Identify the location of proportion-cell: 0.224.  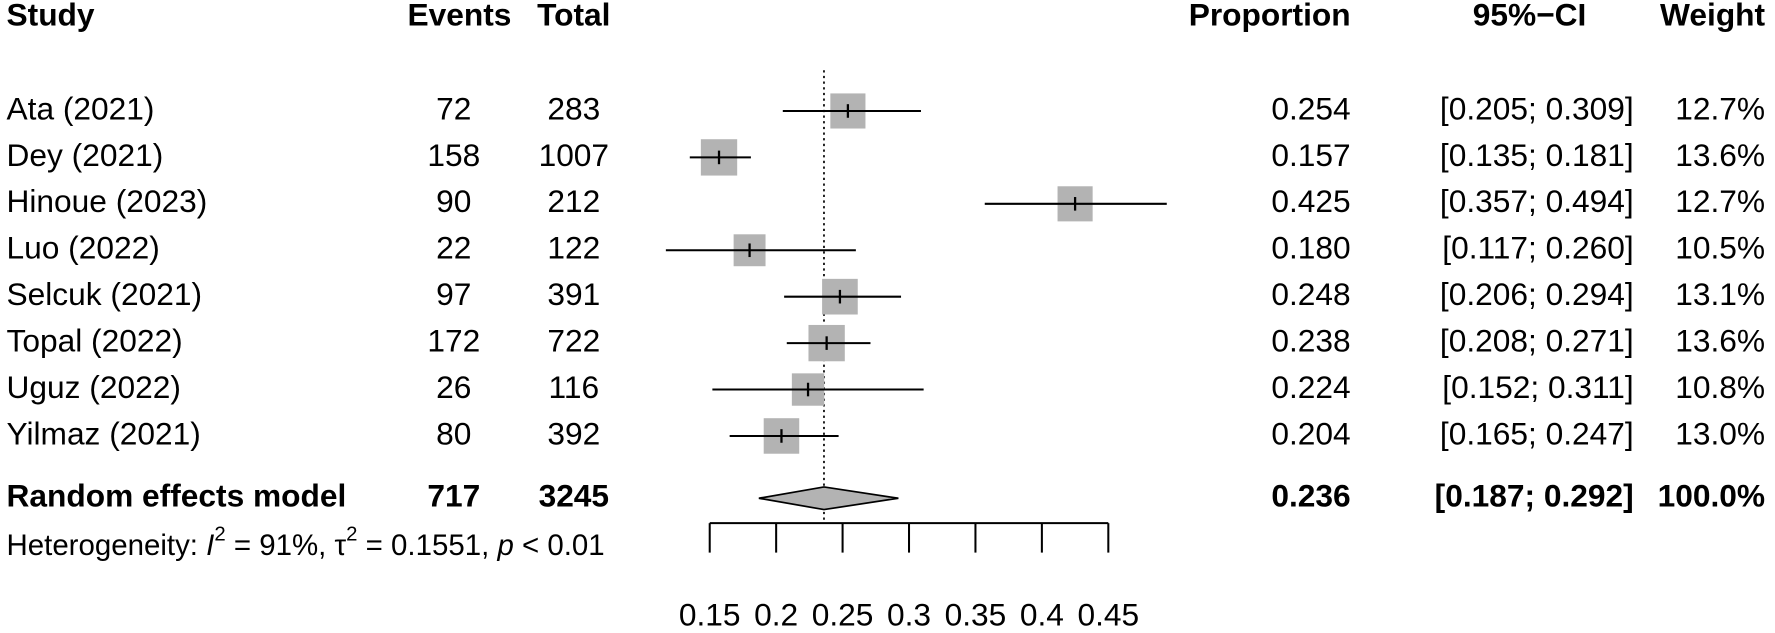
(1310, 387).